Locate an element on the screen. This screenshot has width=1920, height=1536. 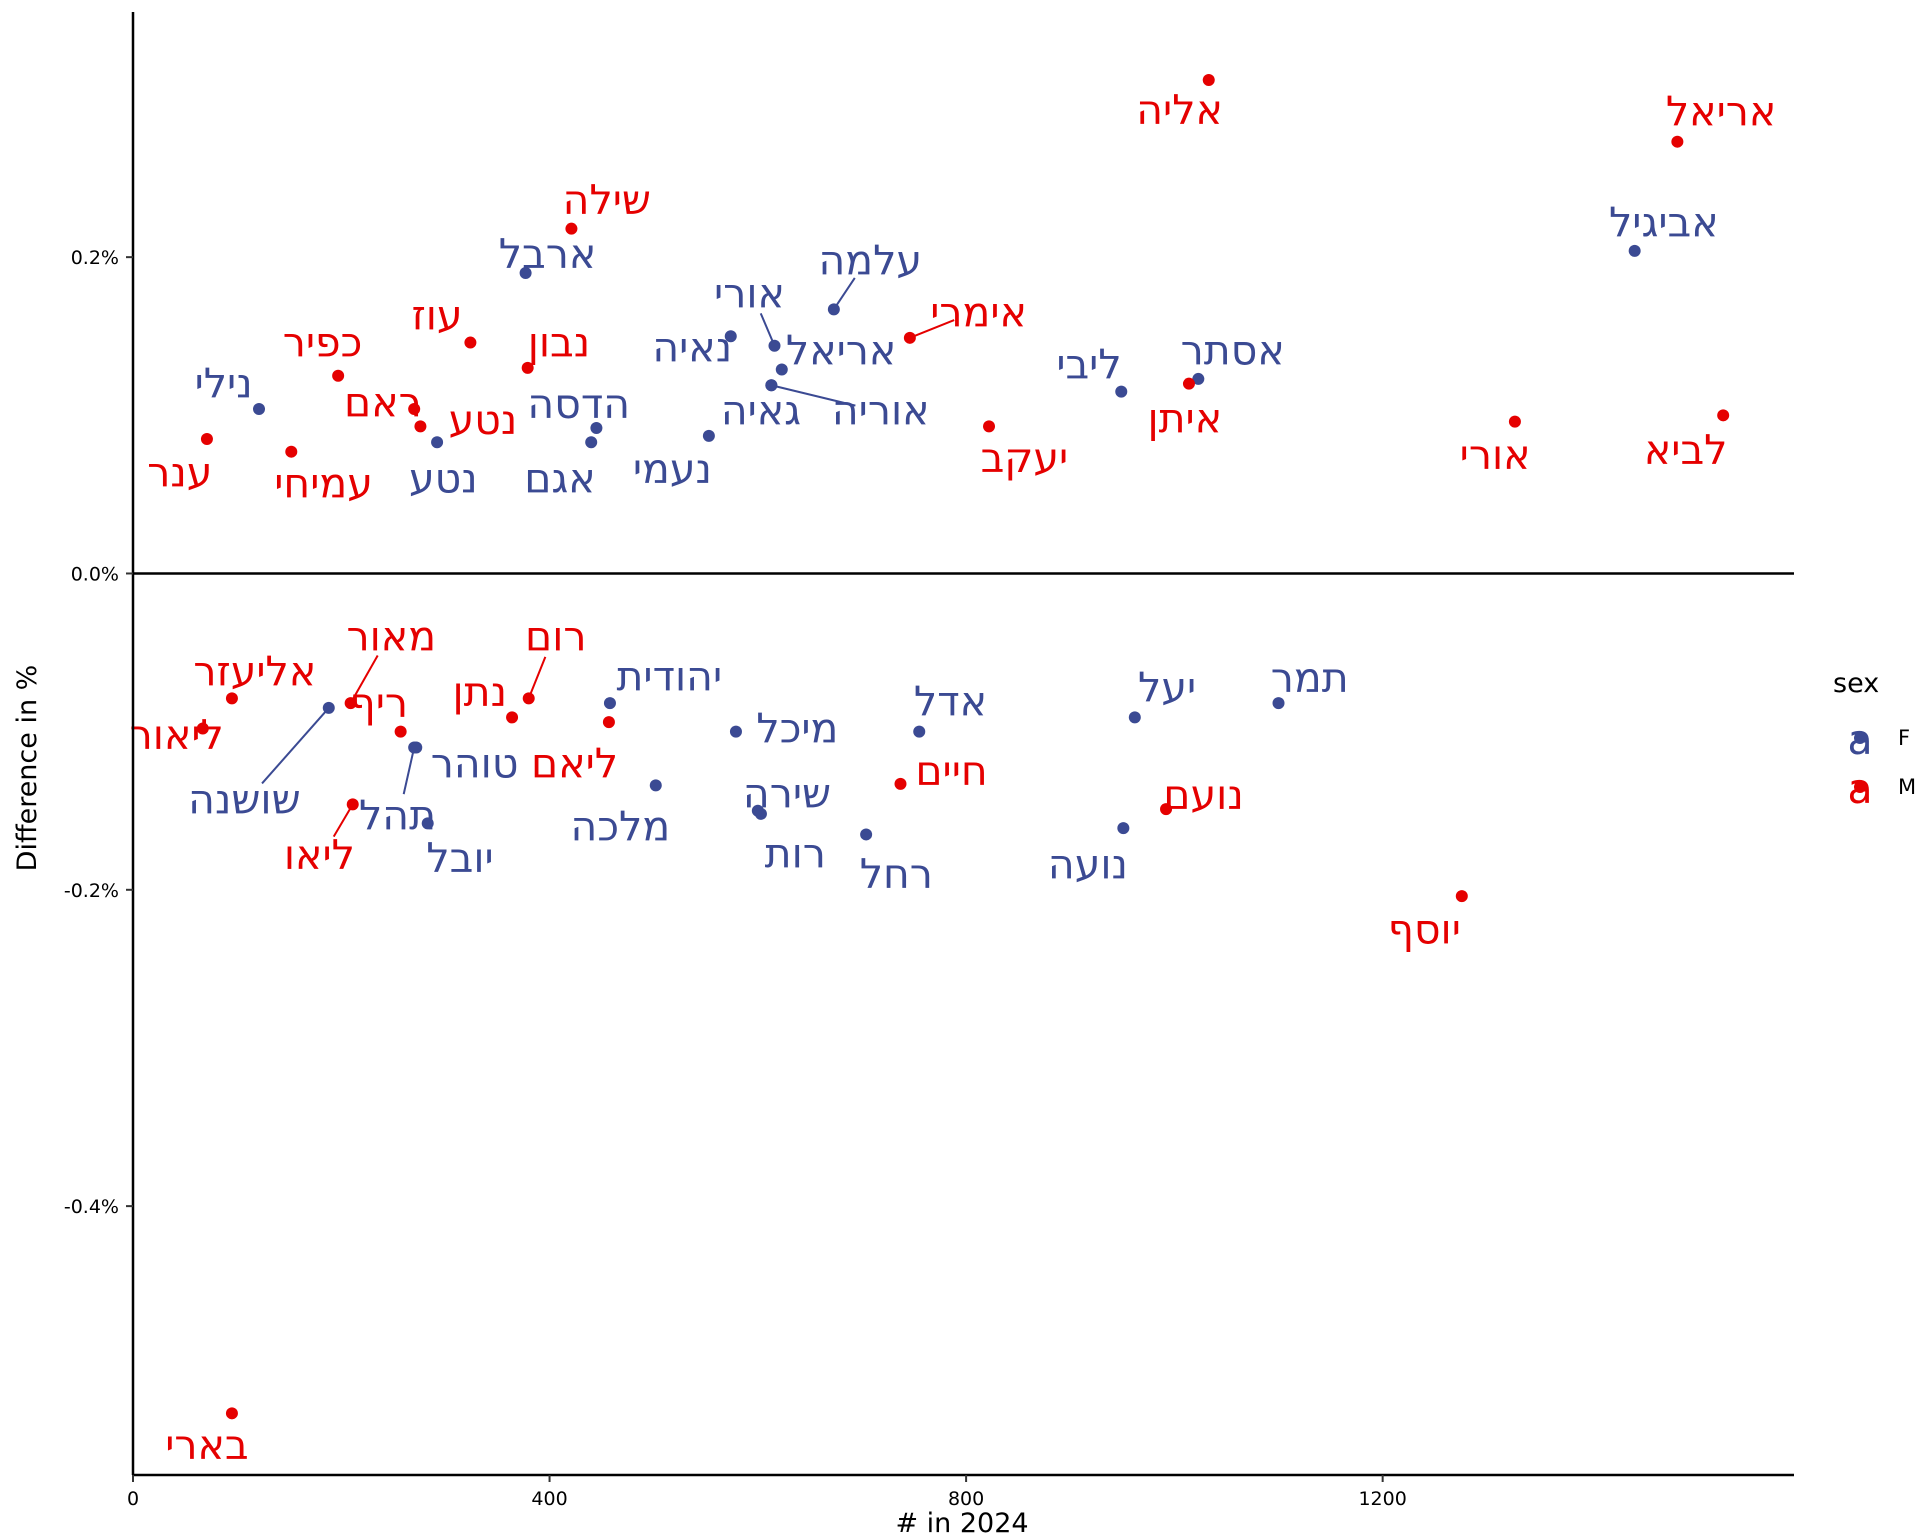
y-tick-label: 0.0% is located at coordinates (95, 574).